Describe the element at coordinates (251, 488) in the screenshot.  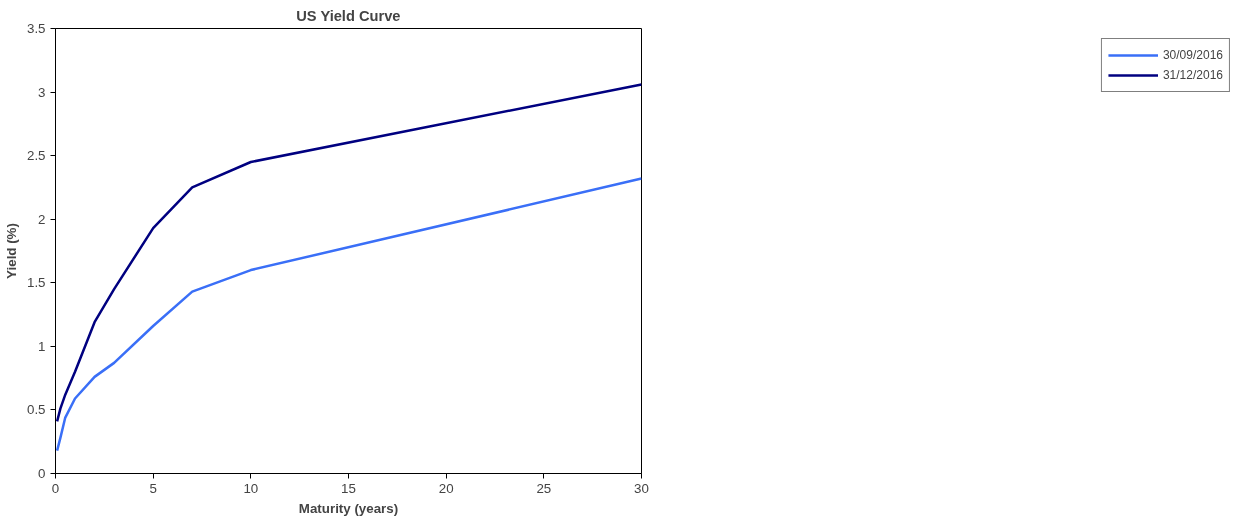
I see `x-tick-label: 10` at that location.